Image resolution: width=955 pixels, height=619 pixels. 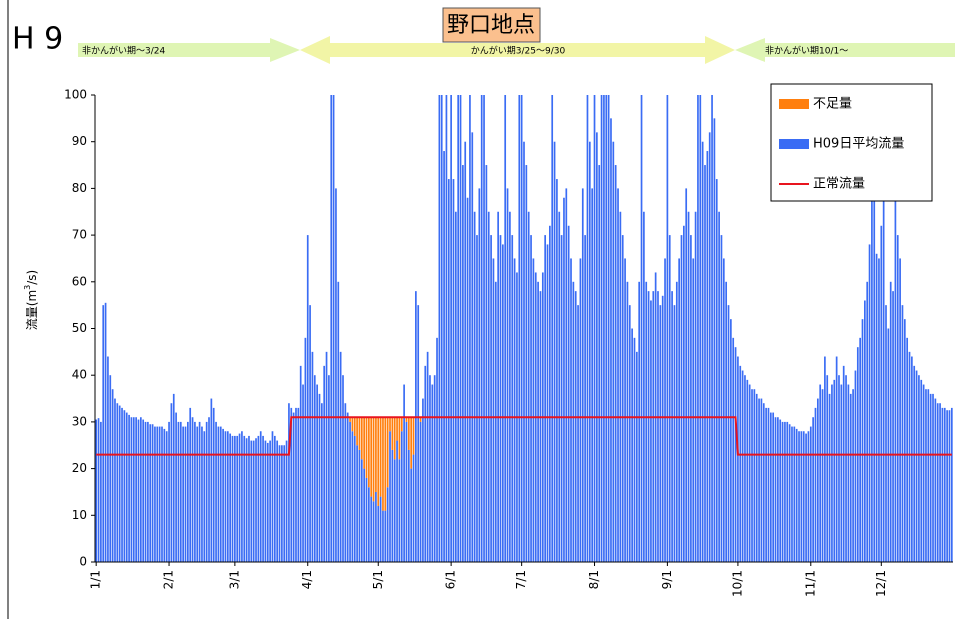 What do you see at coordinates (234, 579) in the screenshot?
I see `x-tick-label: 3/1` at bounding box center [234, 579].